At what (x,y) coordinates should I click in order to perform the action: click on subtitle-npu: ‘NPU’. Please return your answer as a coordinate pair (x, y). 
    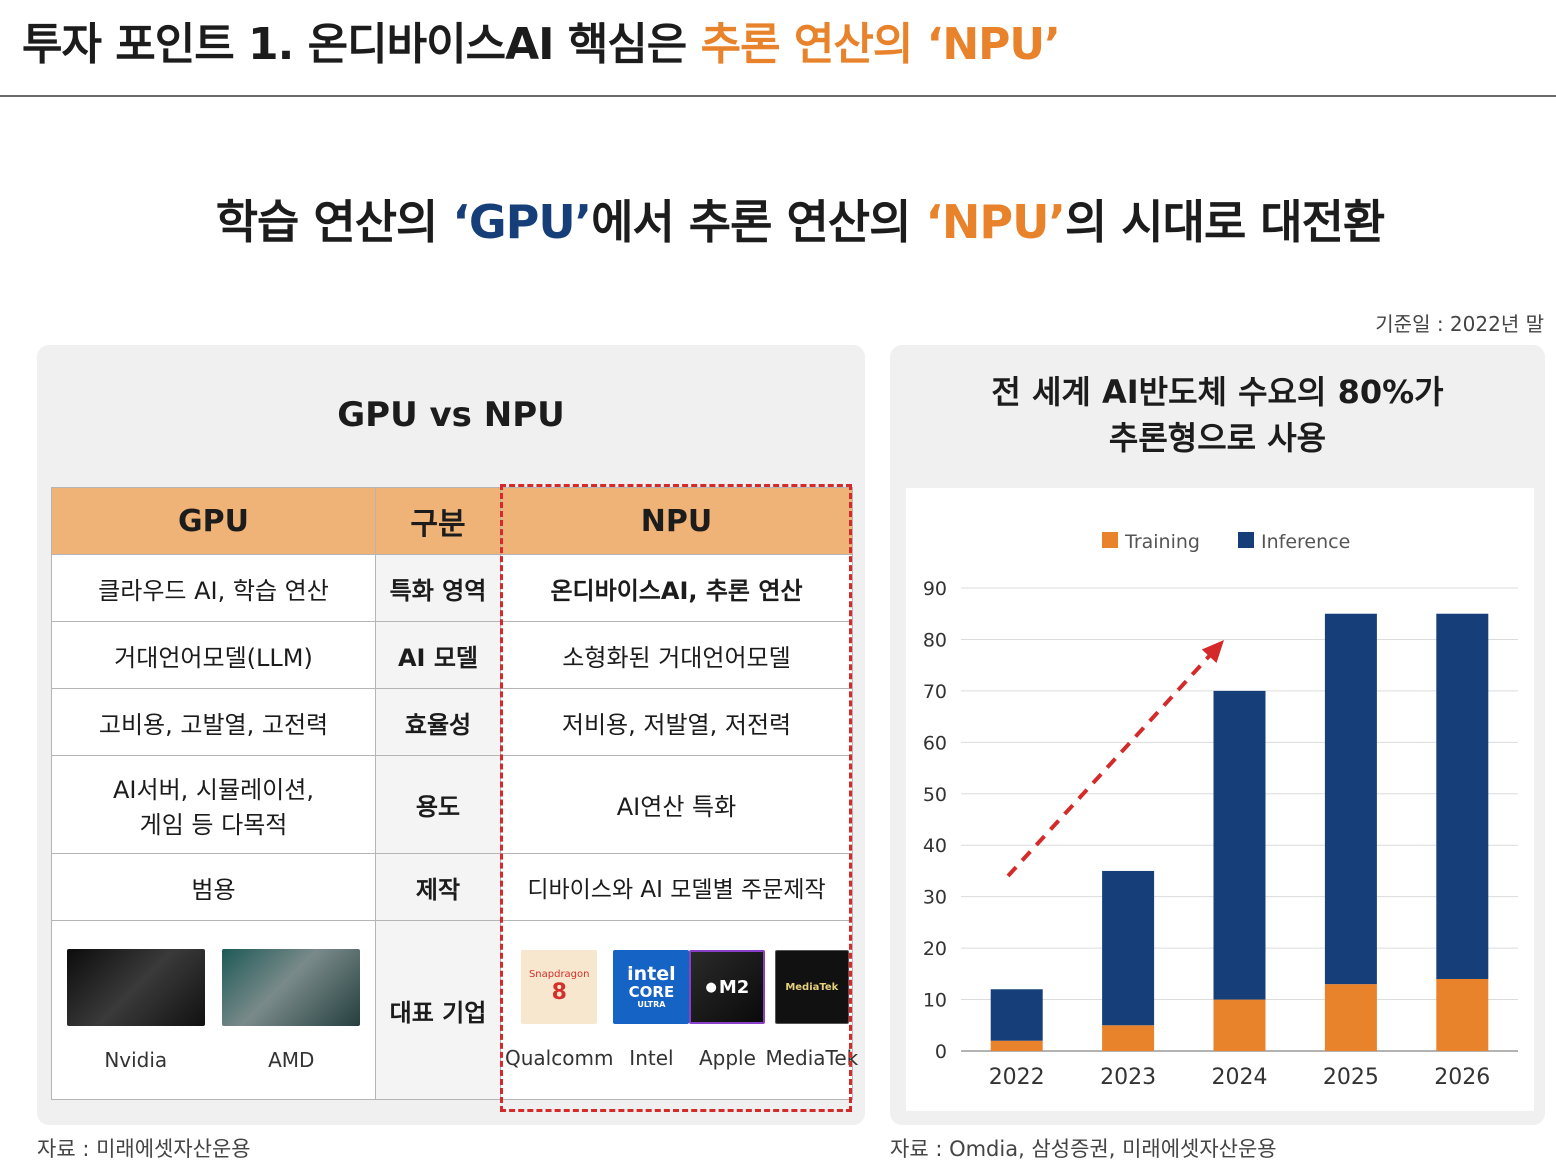
    Looking at the image, I should click on (995, 222).